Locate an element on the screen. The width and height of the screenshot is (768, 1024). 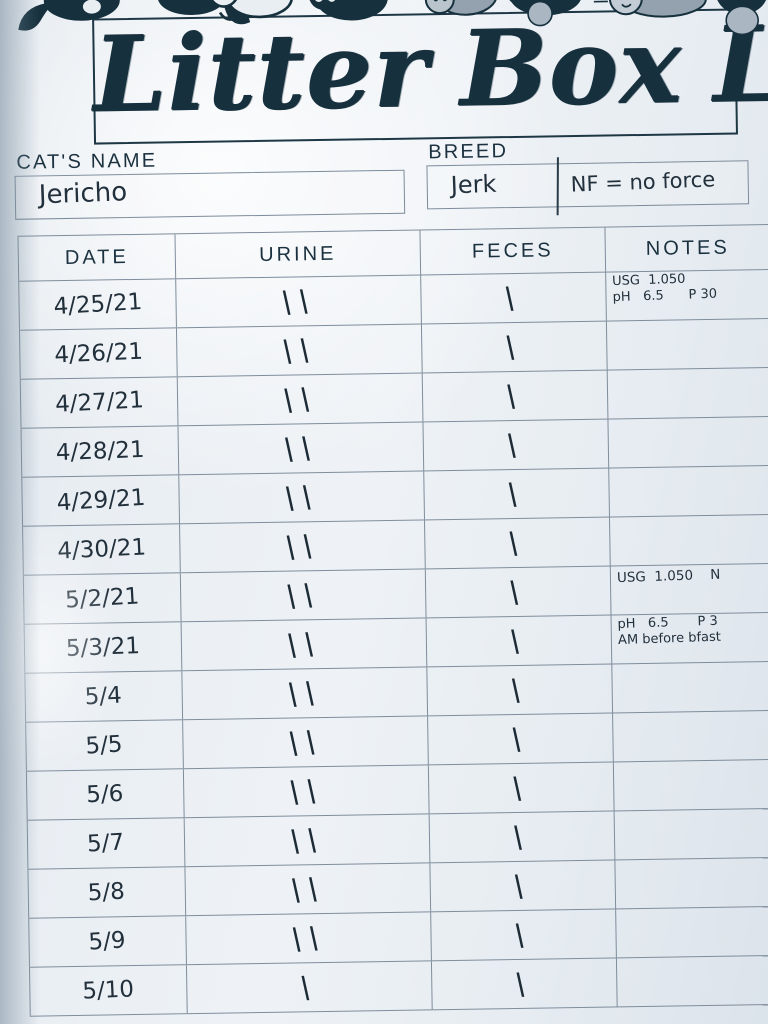
cell-date: 5/7 is located at coordinates (106, 843).